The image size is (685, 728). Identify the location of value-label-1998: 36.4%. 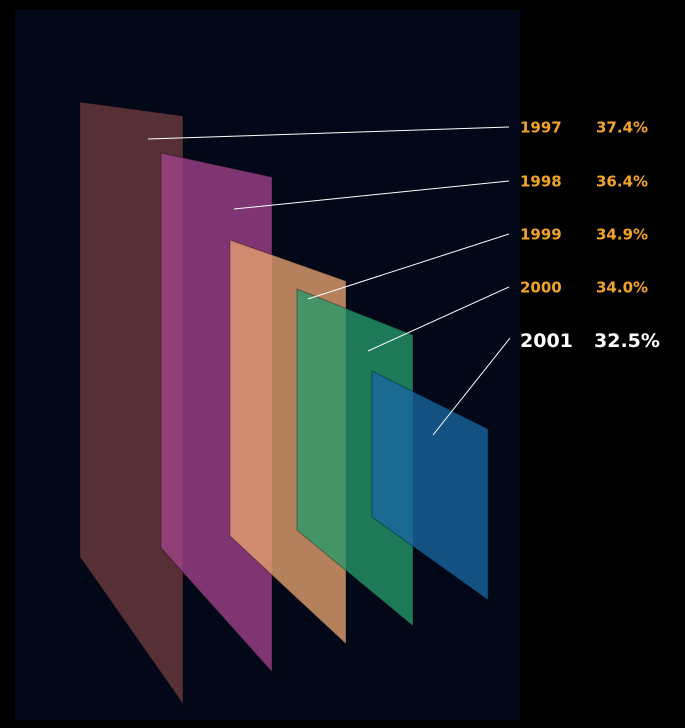
(622, 181).